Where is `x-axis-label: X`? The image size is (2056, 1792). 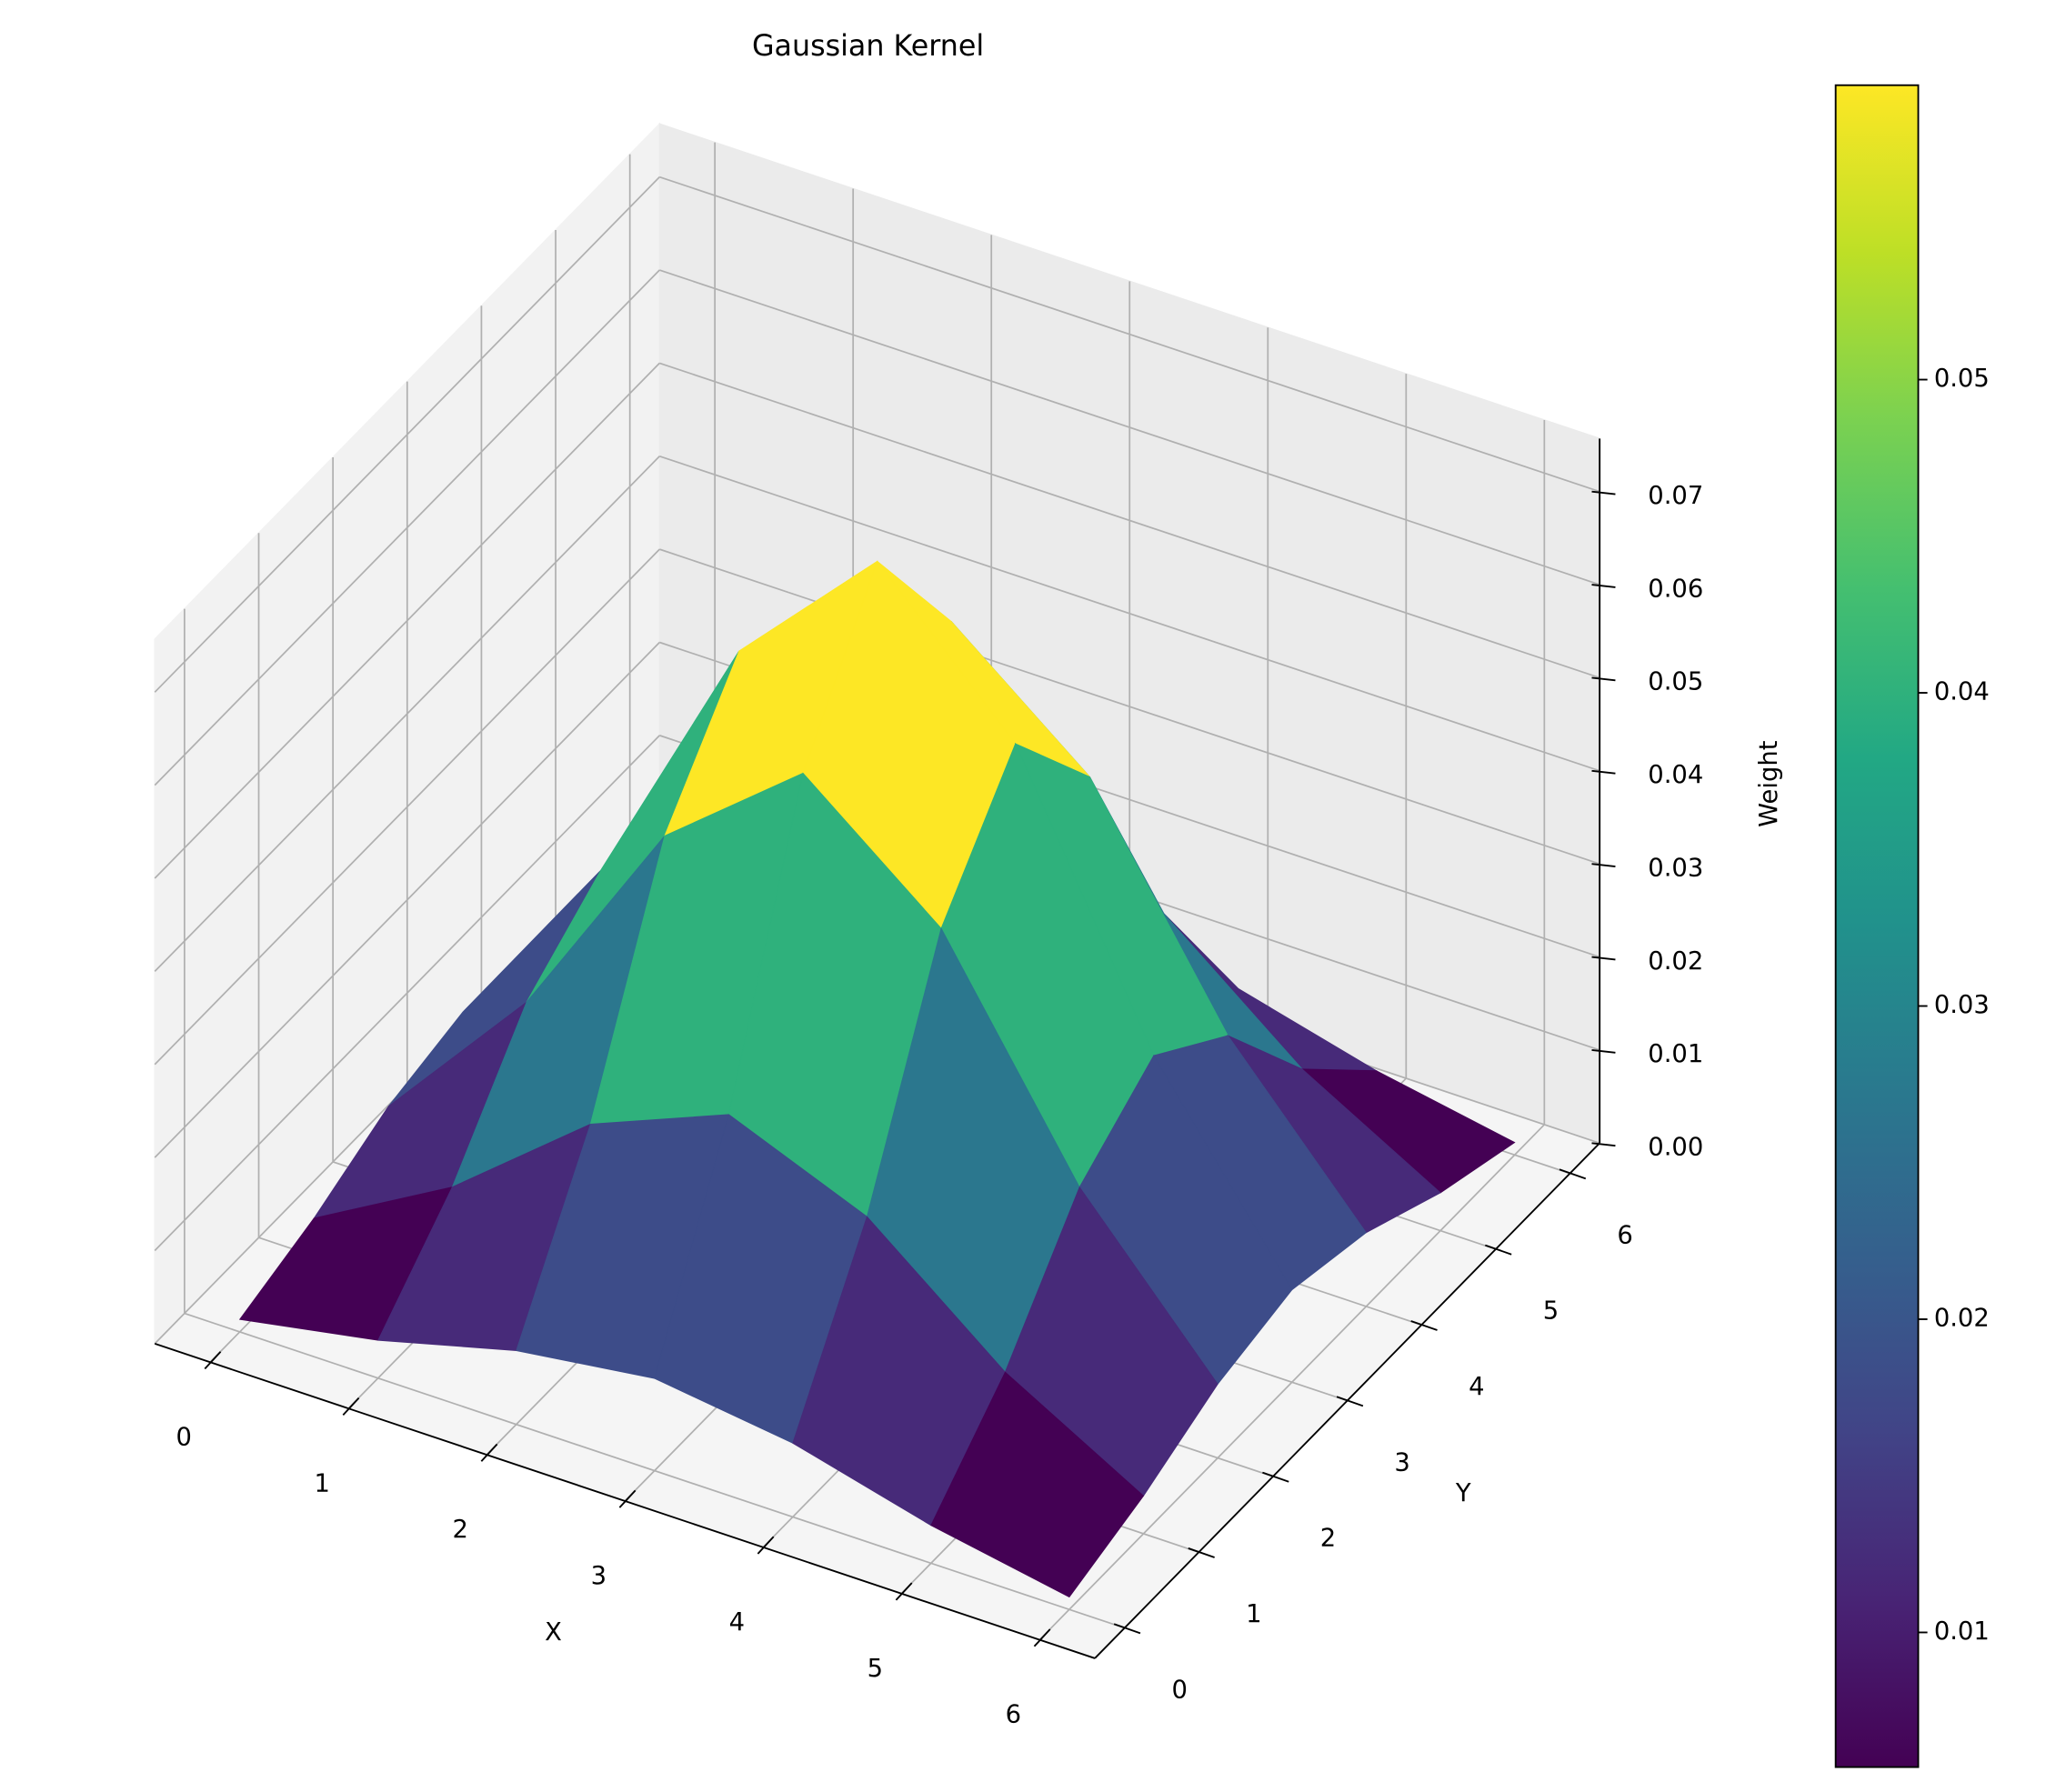
x-axis-label: X is located at coordinates (553, 1632).